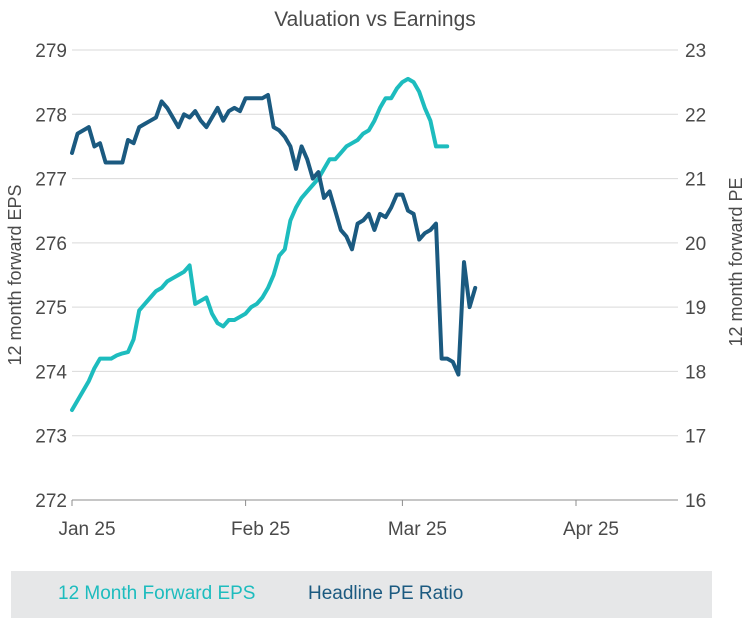 Image resolution: width=750 pixels, height=635 pixels. Describe the element at coordinates (375, 19) in the screenshot. I see `chart-title: Valuation vs Earnings` at that location.